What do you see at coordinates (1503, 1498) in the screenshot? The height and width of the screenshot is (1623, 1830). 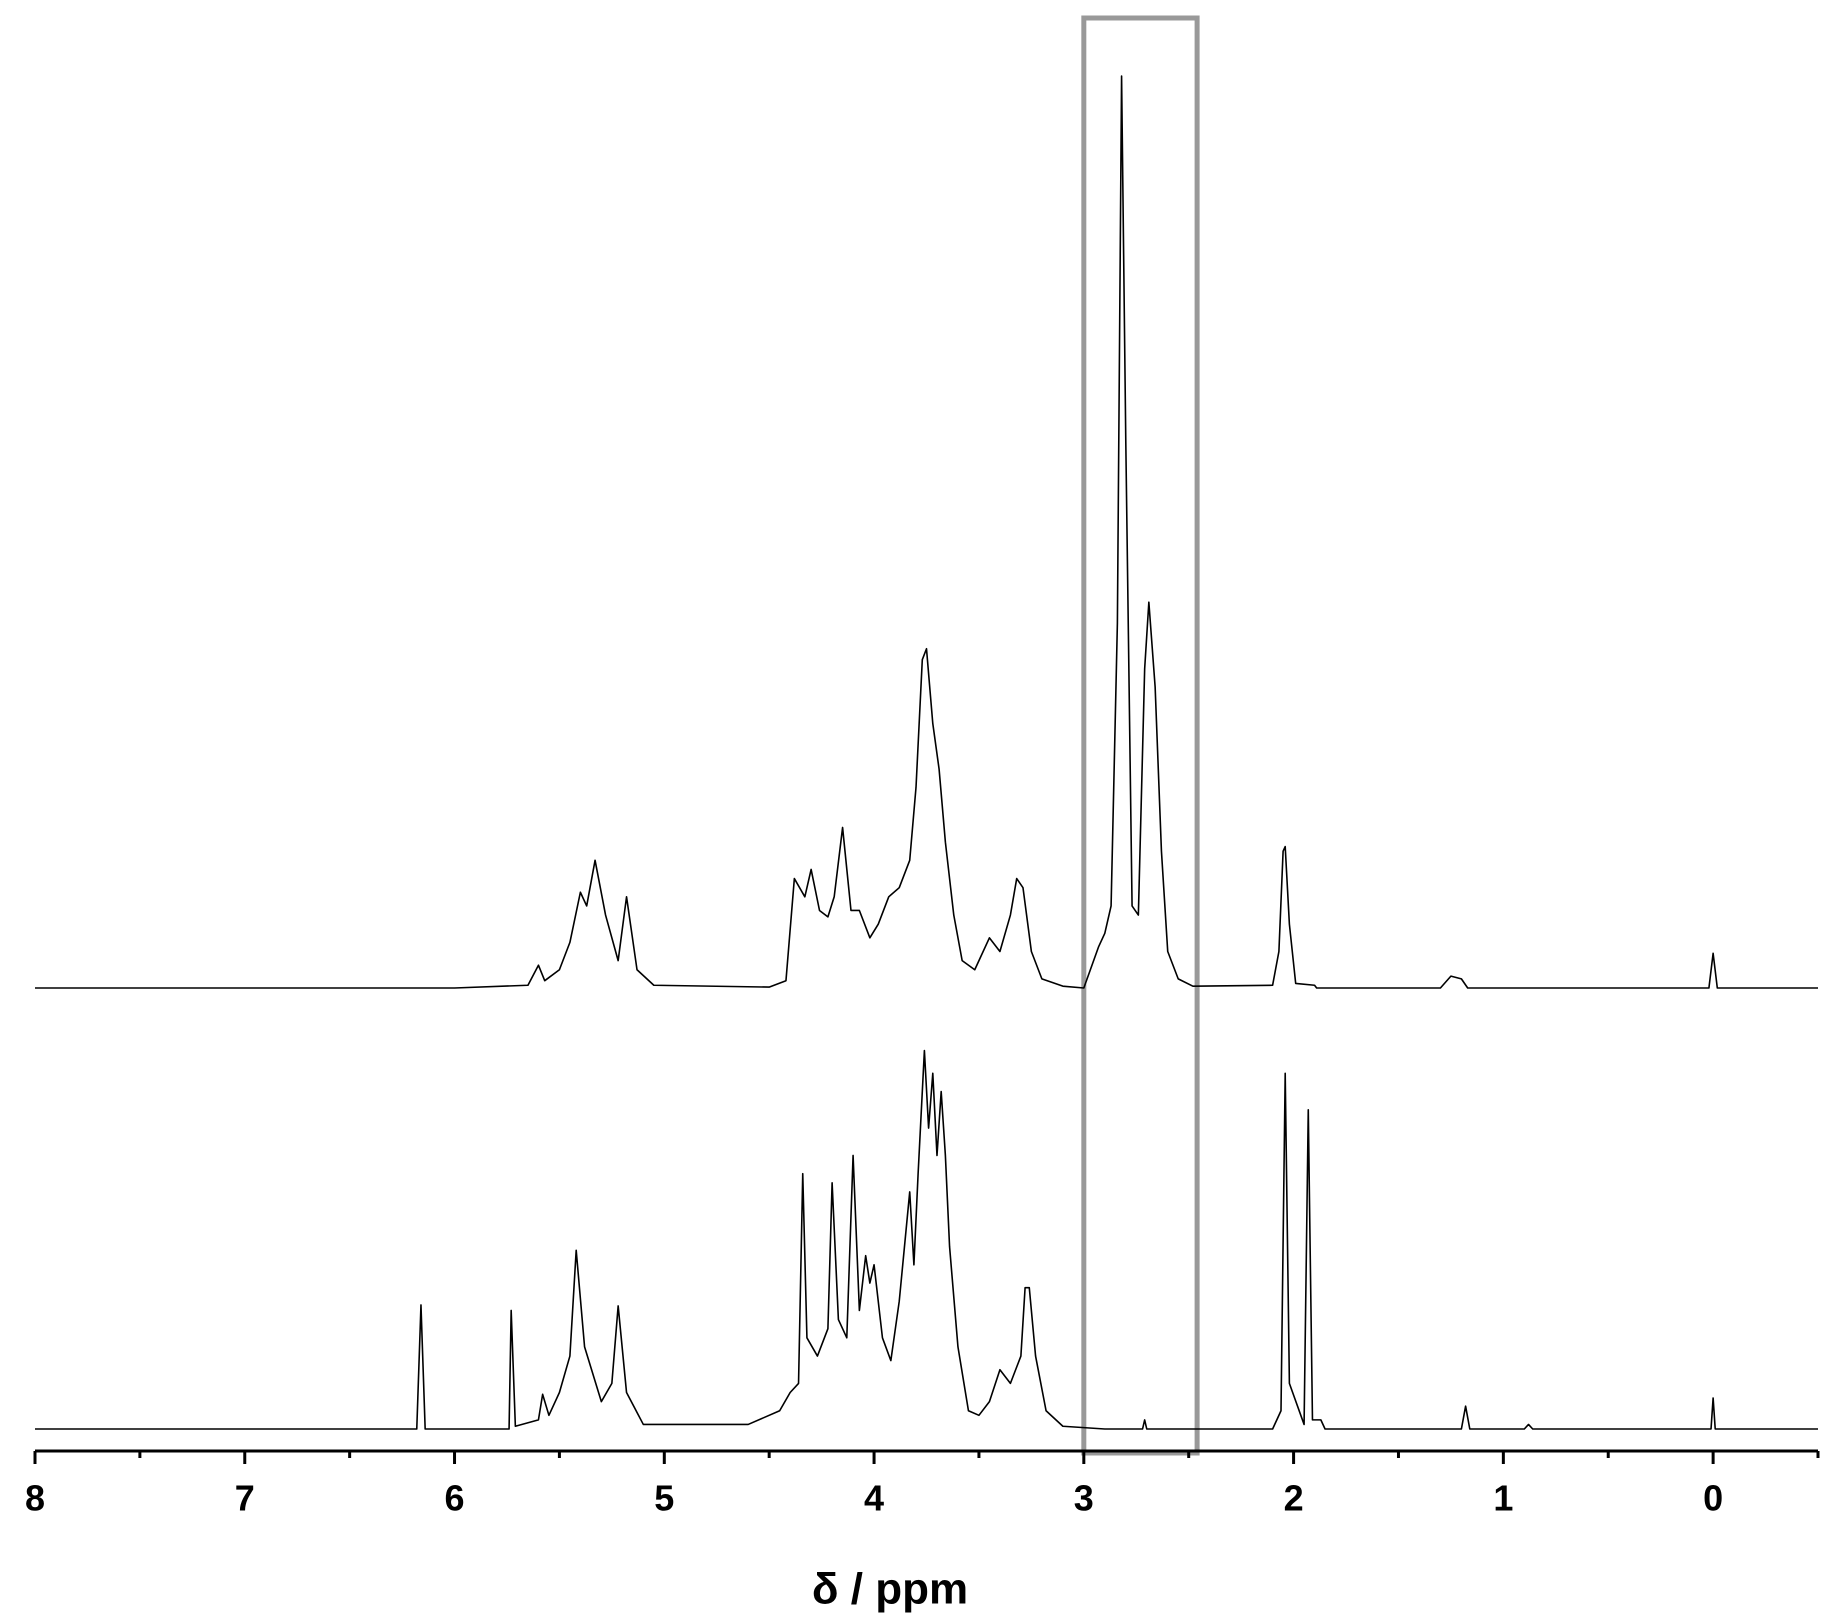 I see `x-tick-label: 1` at bounding box center [1503, 1498].